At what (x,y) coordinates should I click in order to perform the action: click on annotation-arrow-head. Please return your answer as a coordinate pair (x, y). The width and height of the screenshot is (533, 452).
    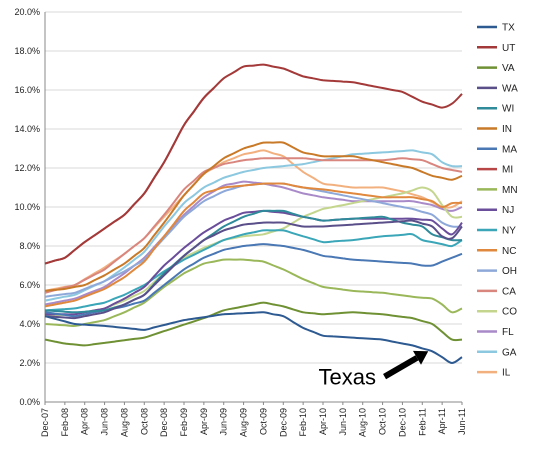
    Looking at the image, I should click on (420, 357).